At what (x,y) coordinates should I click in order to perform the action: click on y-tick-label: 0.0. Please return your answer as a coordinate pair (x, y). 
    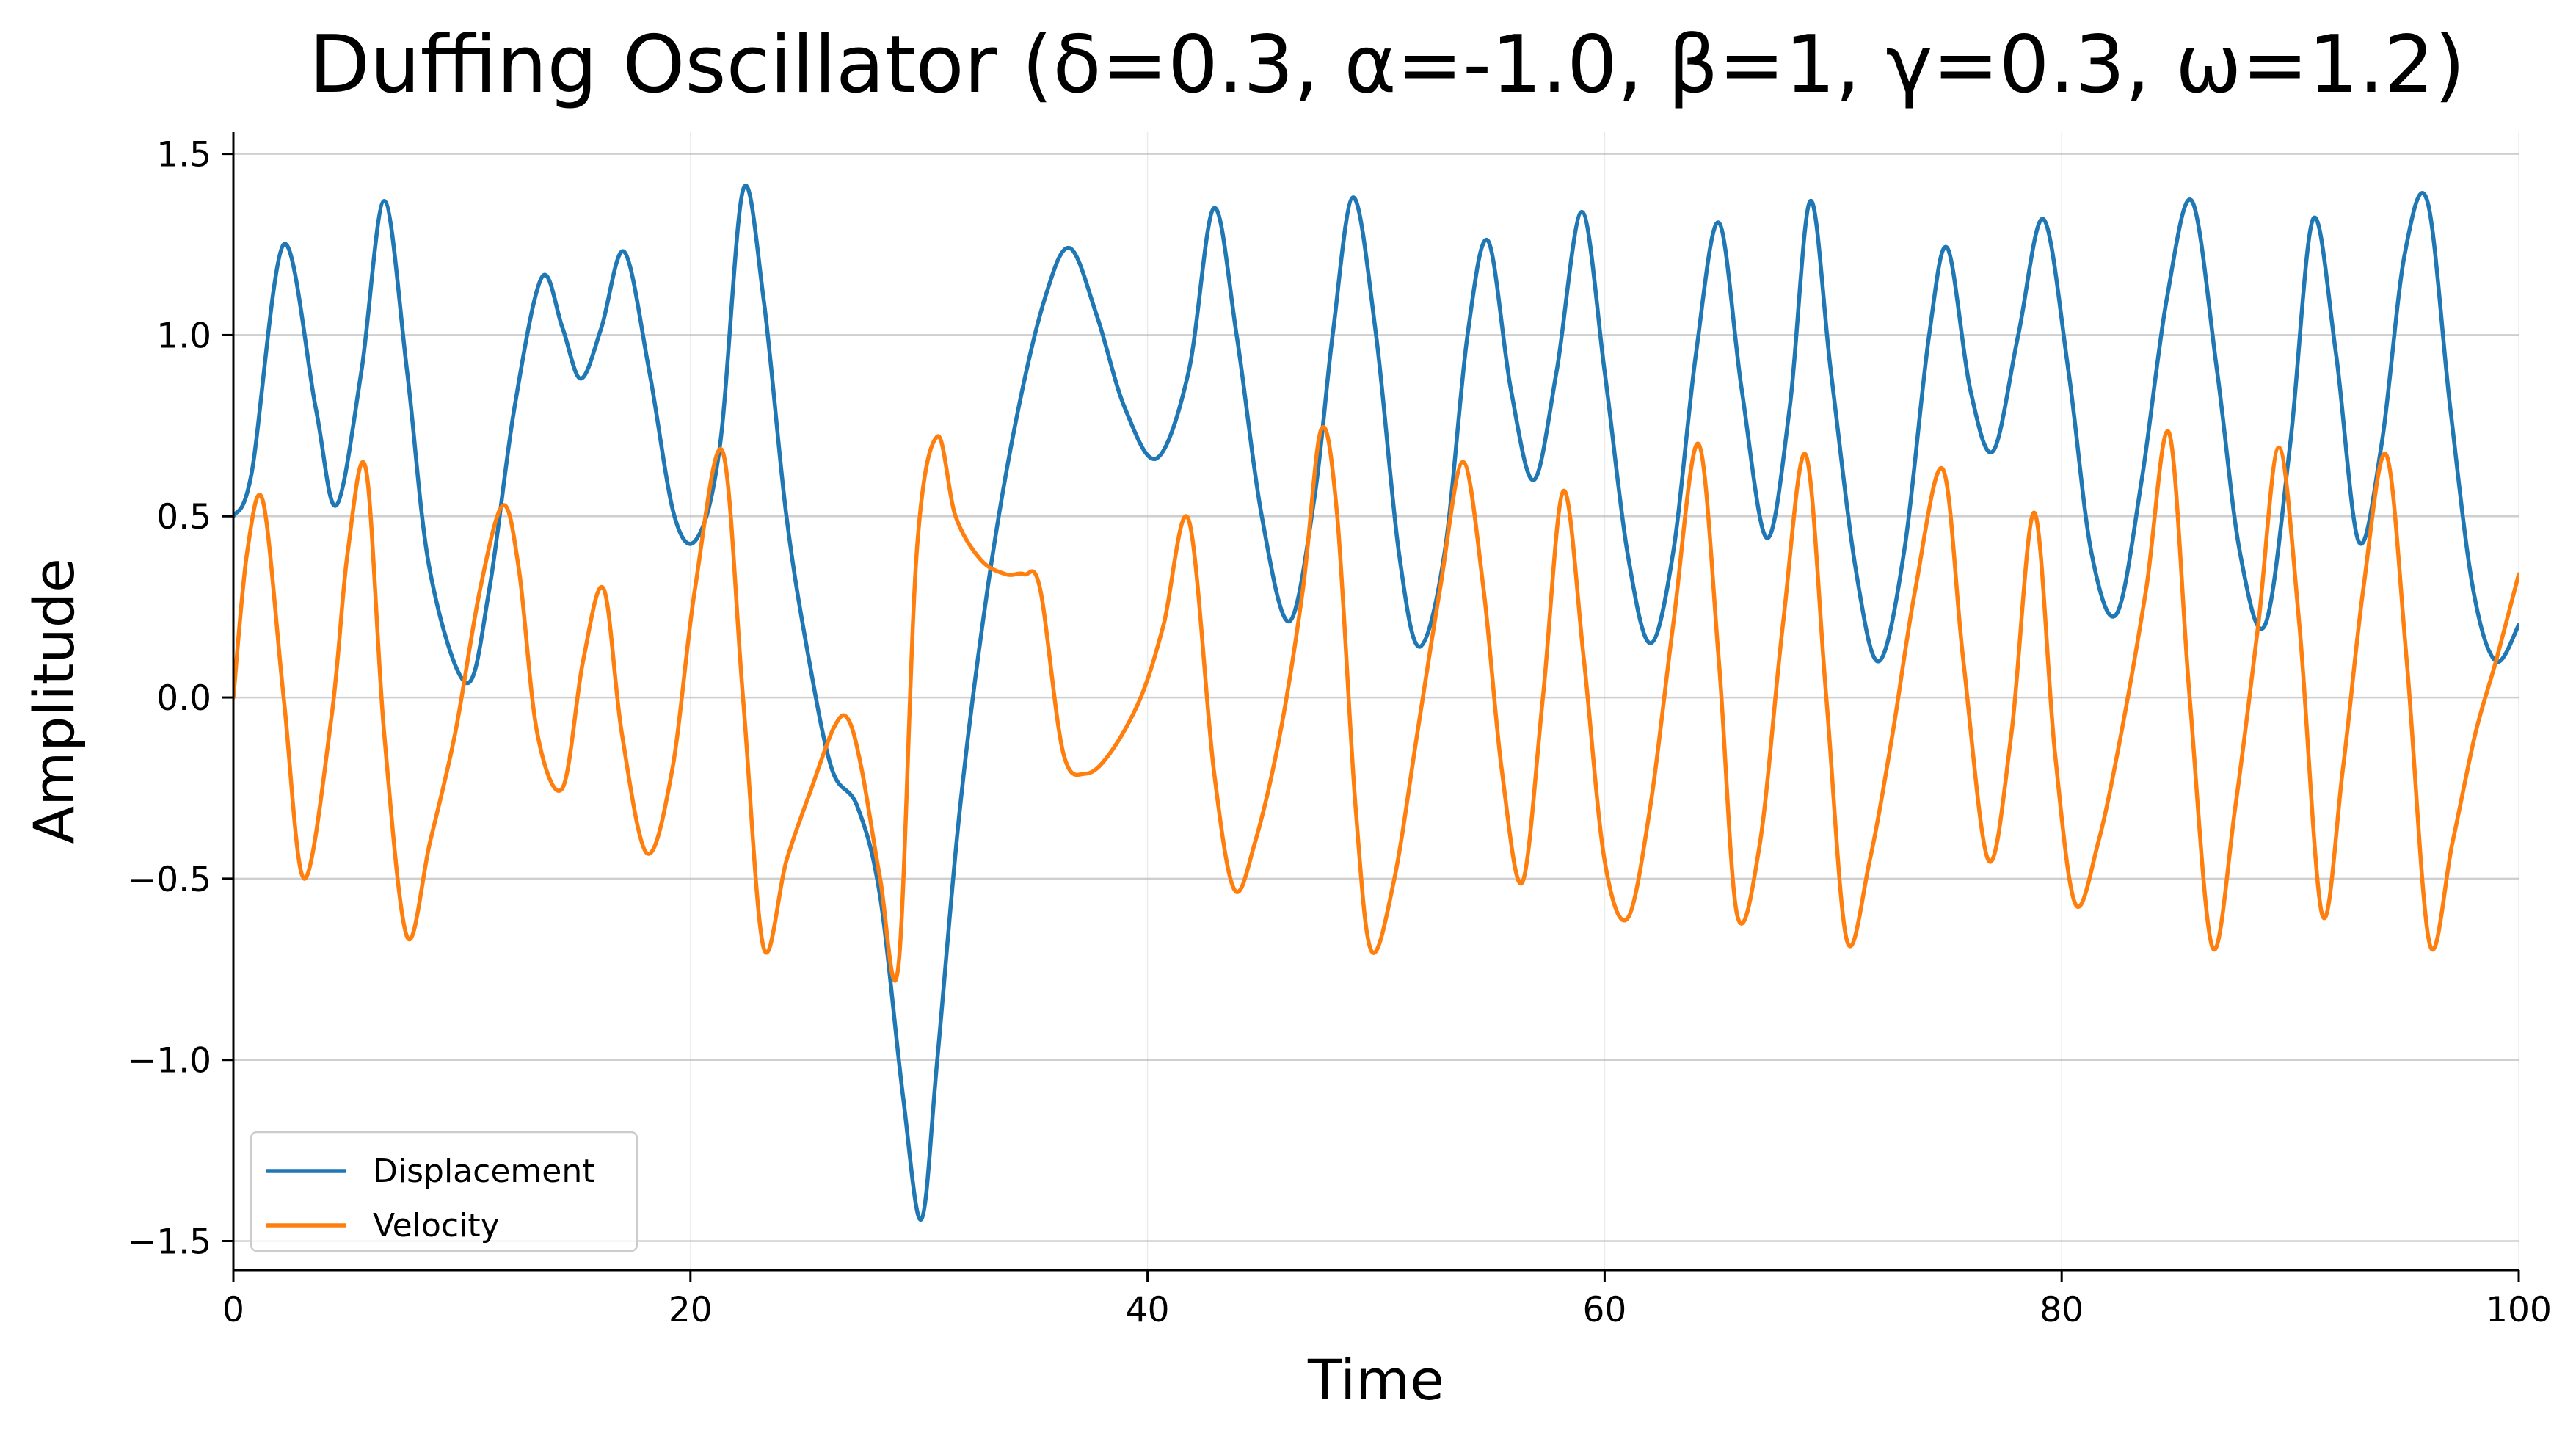
    Looking at the image, I should click on (183, 699).